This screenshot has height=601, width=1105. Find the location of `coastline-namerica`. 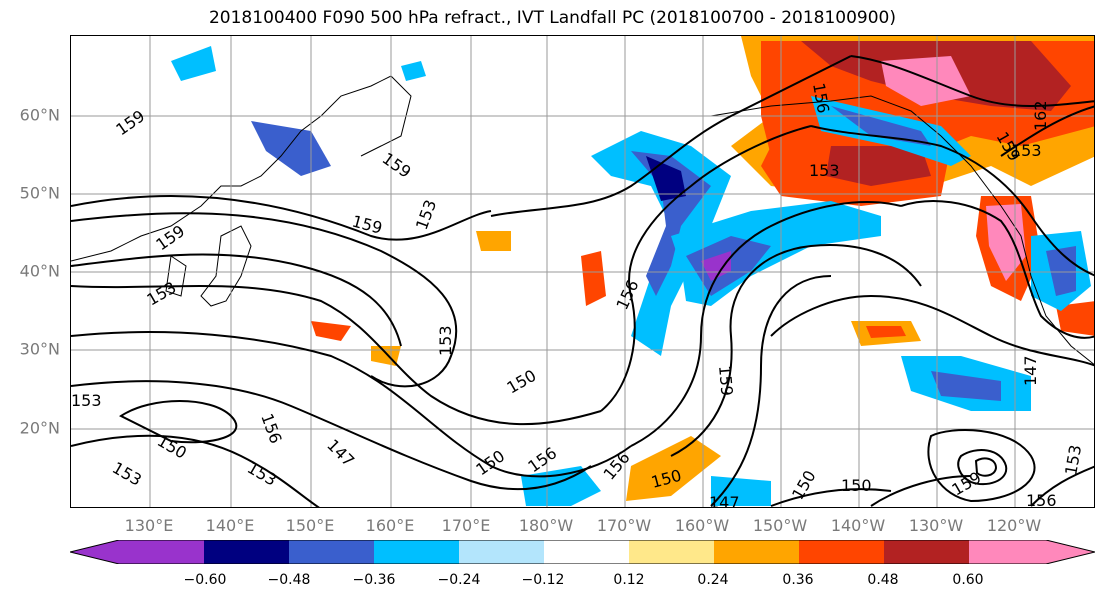

coastline-namerica is located at coordinates (1047, 285).